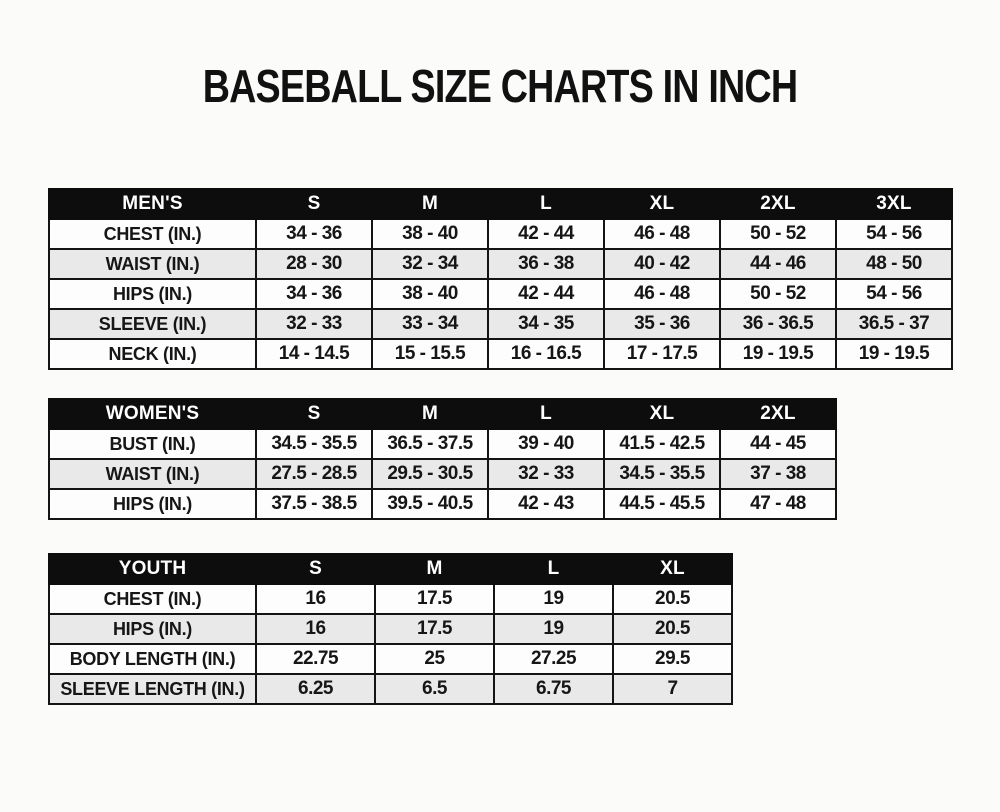  Describe the element at coordinates (778, 264) in the screenshot. I see `size-value-cell: 44 - 46` at that location.